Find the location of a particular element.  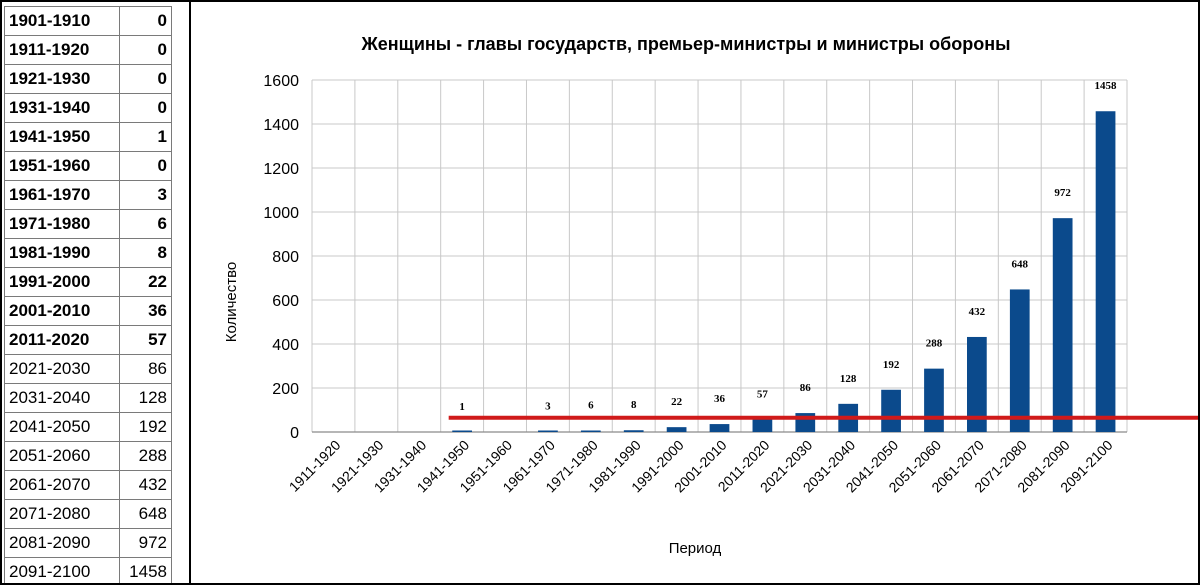

data-label: 57 is located at coordinates (763, 394).